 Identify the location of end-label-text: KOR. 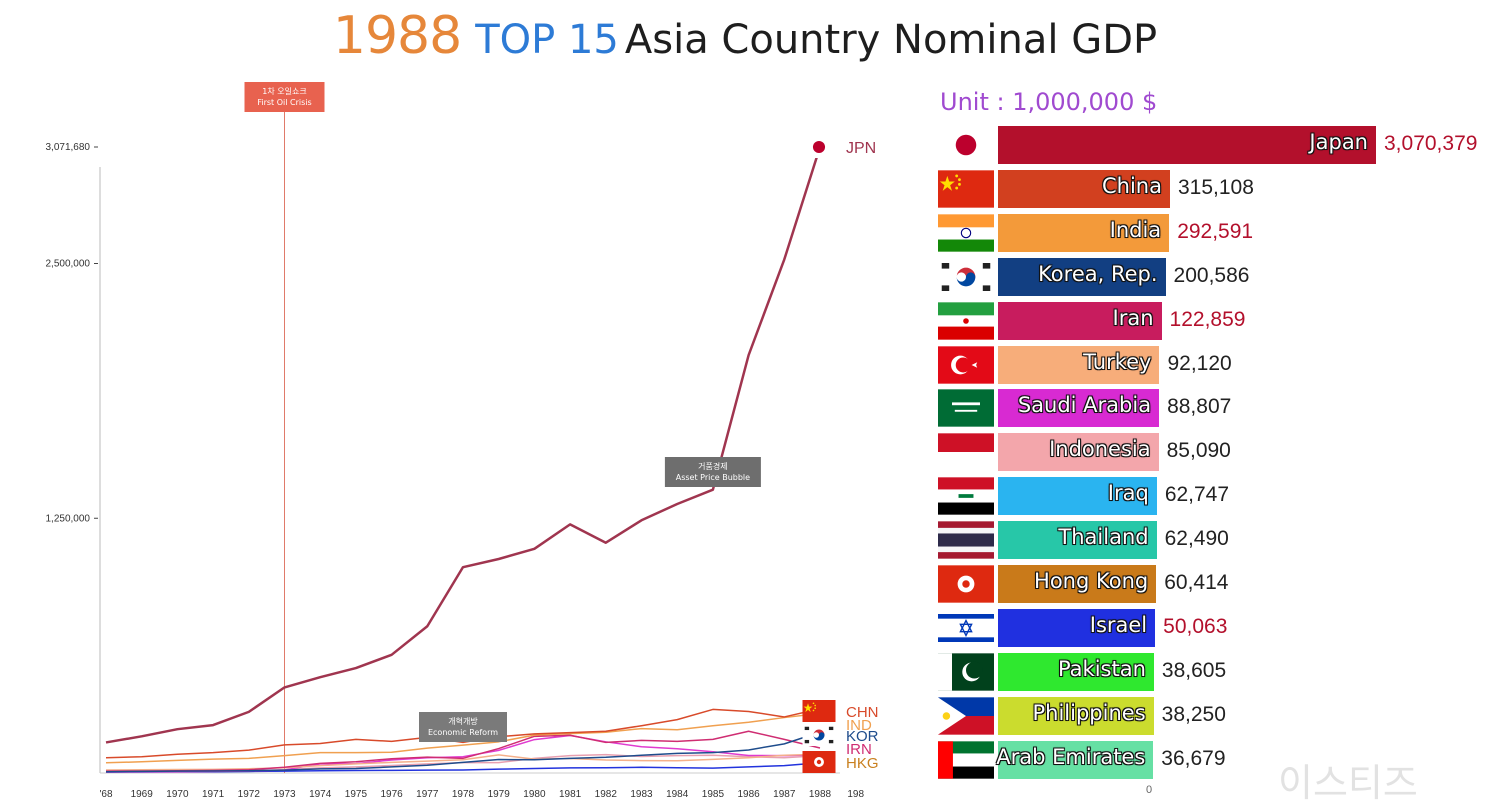
(862, 736).